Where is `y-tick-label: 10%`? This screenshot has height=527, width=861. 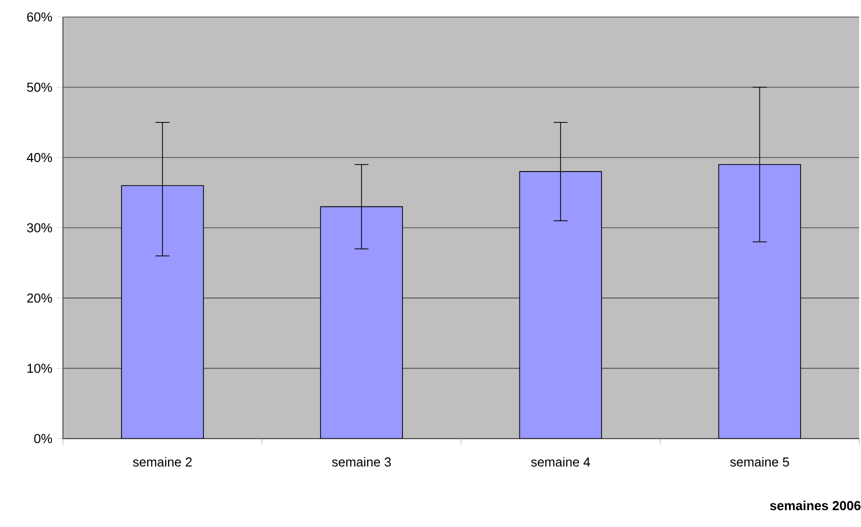 y-tick-label: 10% is located at coordinates (40, 369).